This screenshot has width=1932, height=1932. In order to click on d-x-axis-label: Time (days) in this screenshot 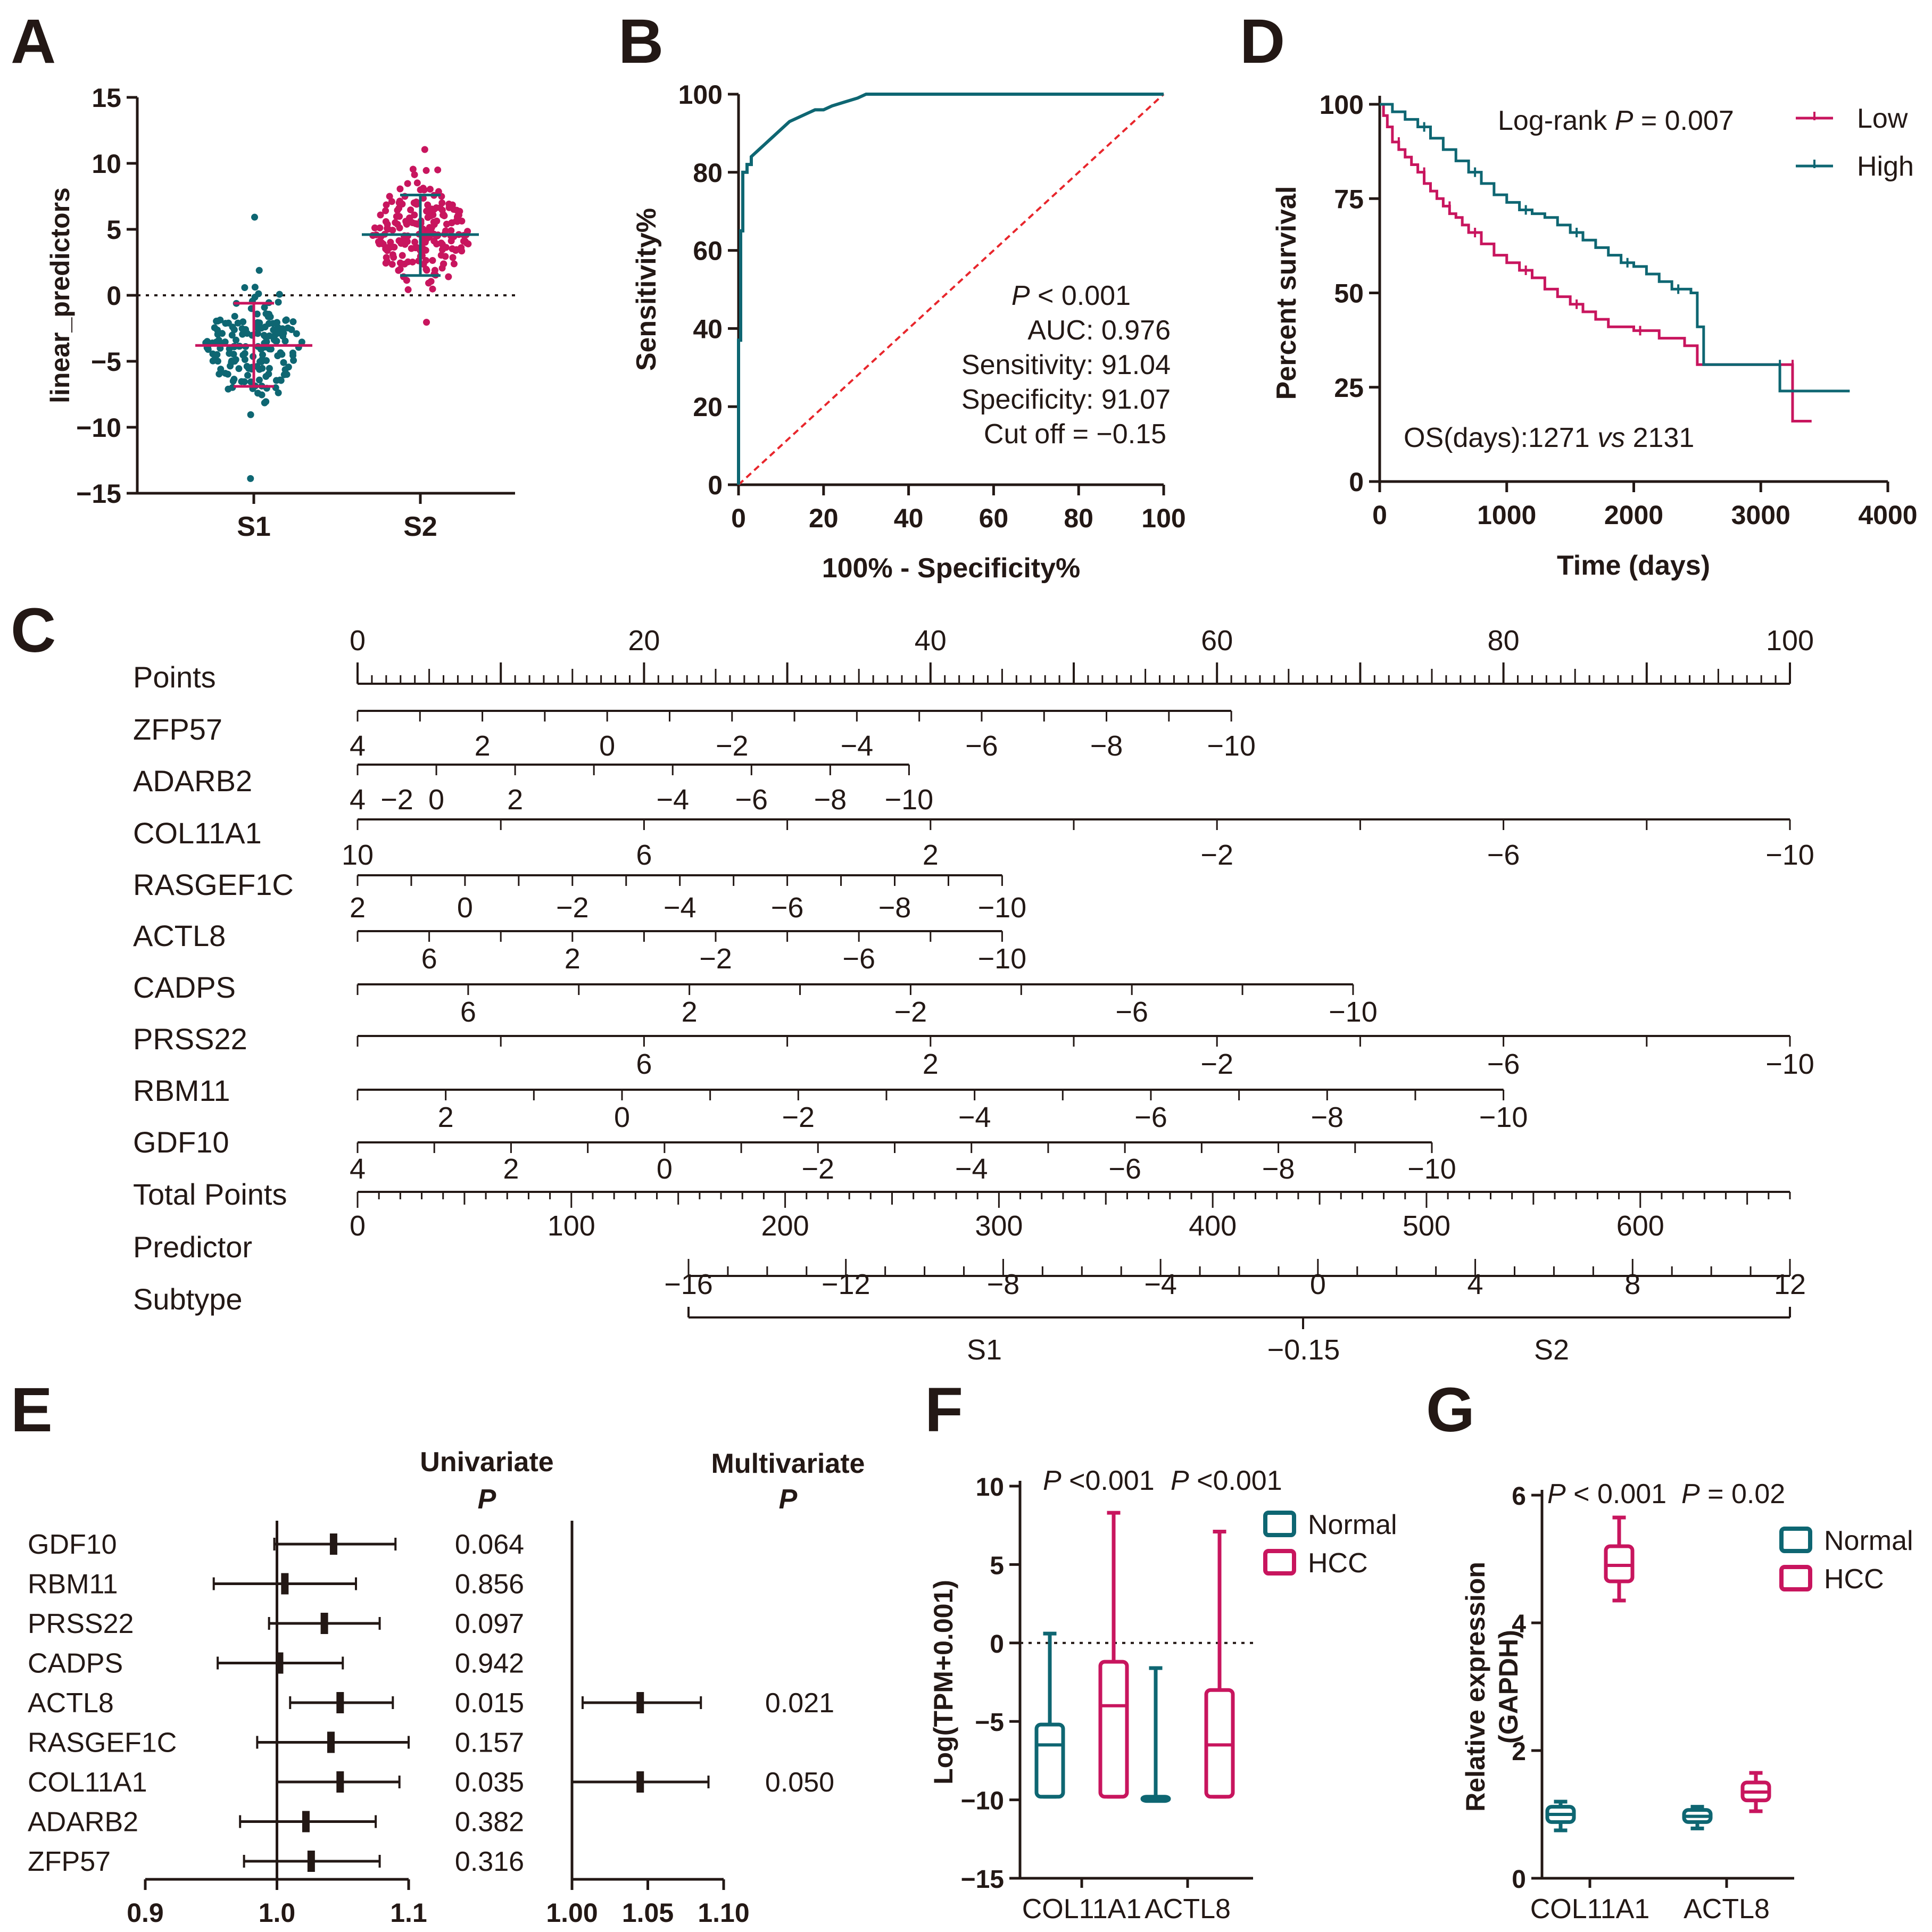, I will do `click(1634, 566)`.